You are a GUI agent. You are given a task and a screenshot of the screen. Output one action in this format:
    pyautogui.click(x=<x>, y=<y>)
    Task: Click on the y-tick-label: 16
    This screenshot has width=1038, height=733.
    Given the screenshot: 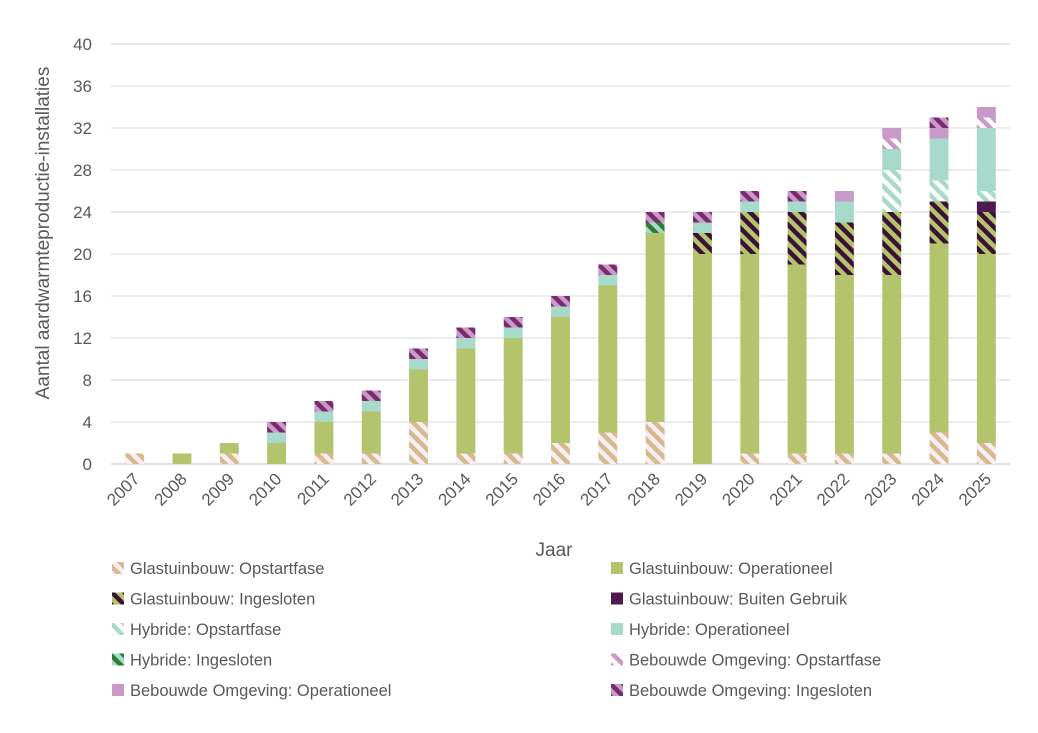 What is the action you would take?
    pyautogui.click(x=82, y=296)
    